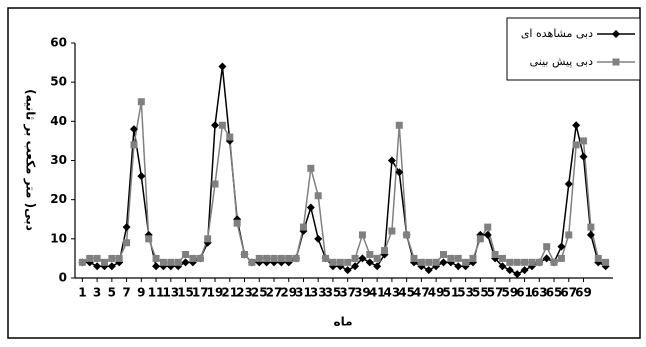 This screenshot has width=646, height=347. What do you see at coordinates (58, 160) in the screenshot?
I see `y-tick-label: 30` at bounding box center [58, 160].